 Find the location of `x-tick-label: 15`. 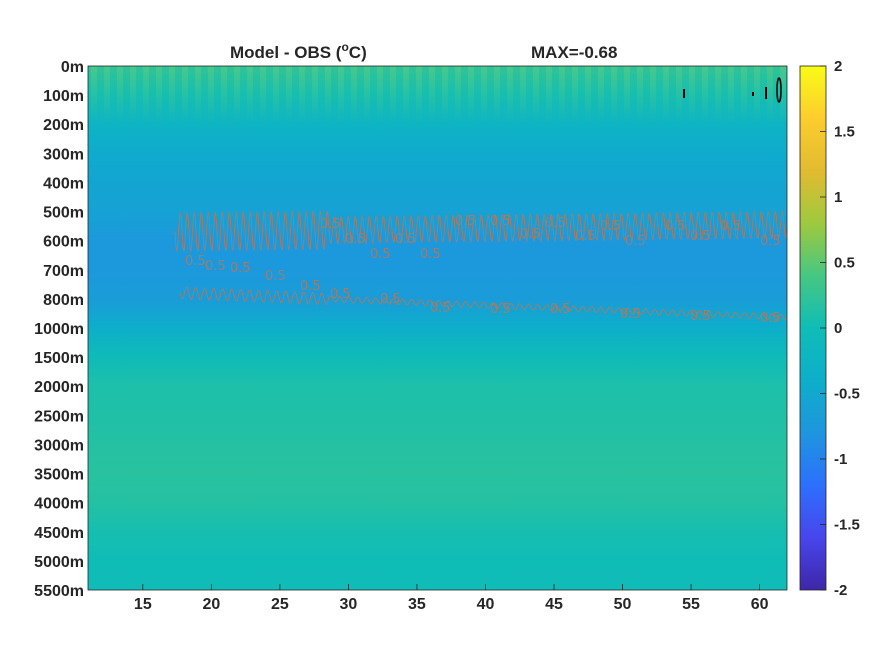

x-tick-label: 15 is located at coordinates (143, 604).